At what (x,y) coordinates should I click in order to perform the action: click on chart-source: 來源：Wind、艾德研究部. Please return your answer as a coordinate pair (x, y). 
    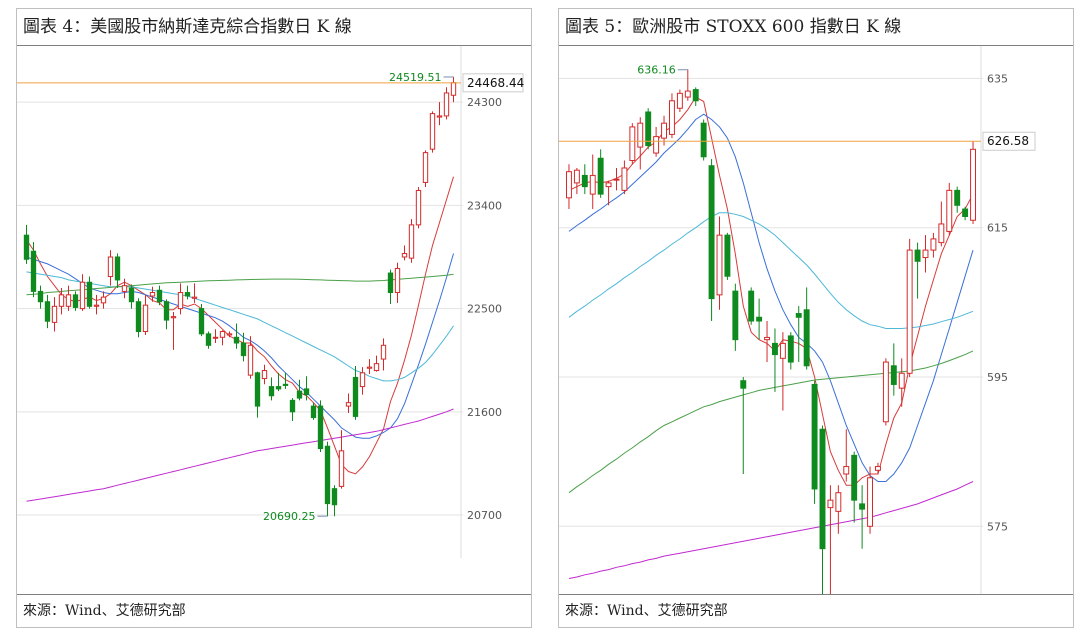
    Looking at the image, I should click on (274, 610).